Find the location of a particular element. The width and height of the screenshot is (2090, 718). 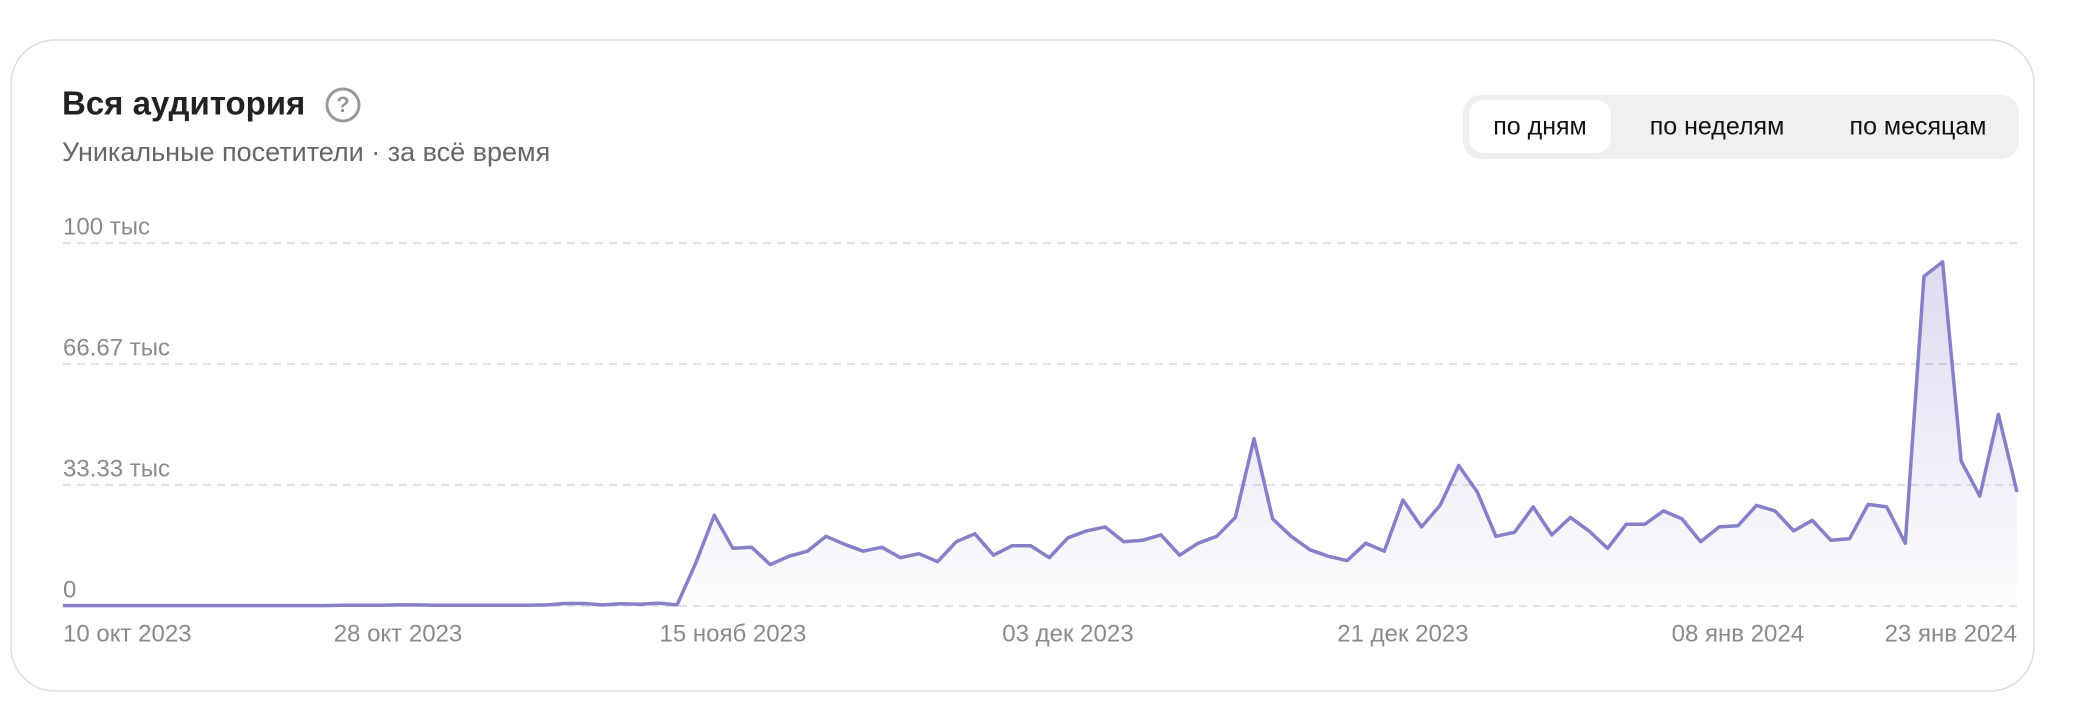

subtitle: Уникальные посетители · за всё время is located at coordinates (306, 152).